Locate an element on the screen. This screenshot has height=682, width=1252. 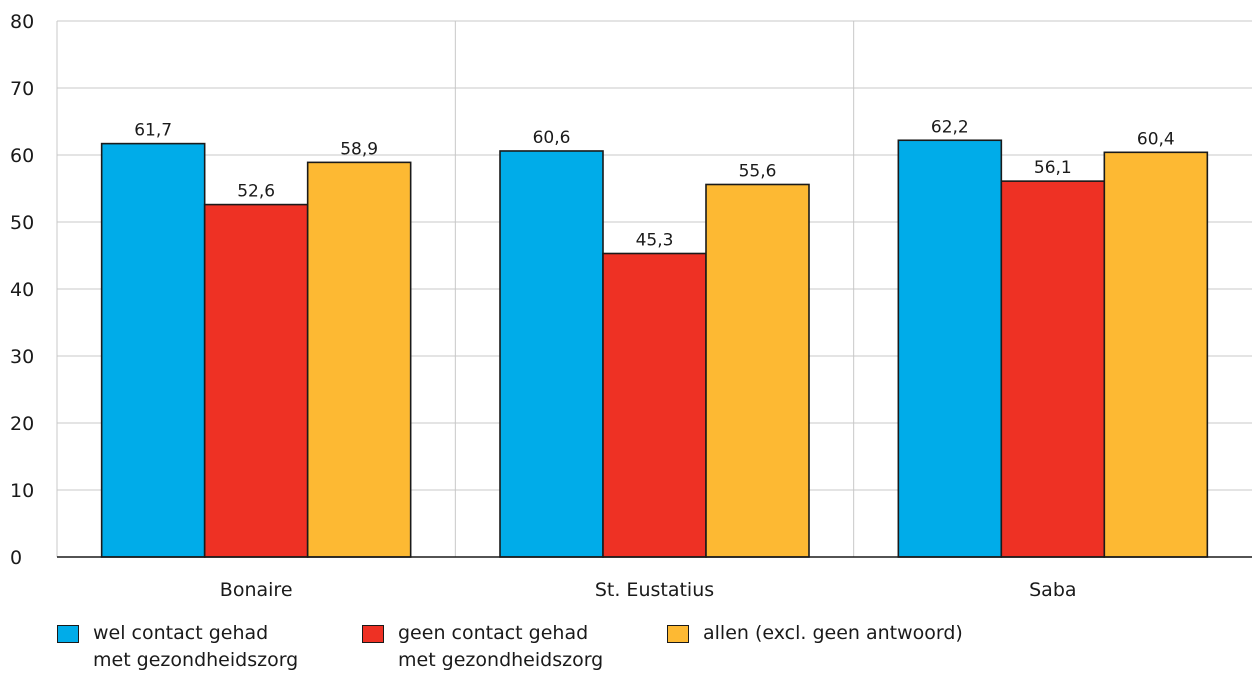
x-tick-label: Saba is located at coordinates (1052, 590).